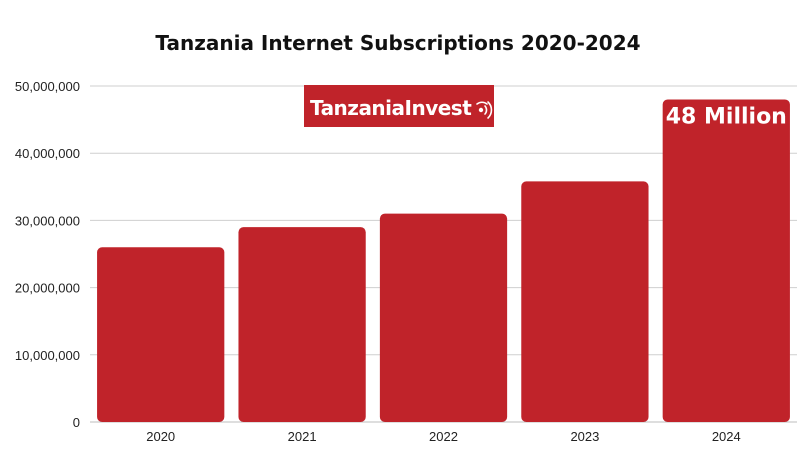  What do you see at coordinates (47, 86) in the screenshot?
I see `y-tick-label: 50,000,000` at bounding box center [47, 86].